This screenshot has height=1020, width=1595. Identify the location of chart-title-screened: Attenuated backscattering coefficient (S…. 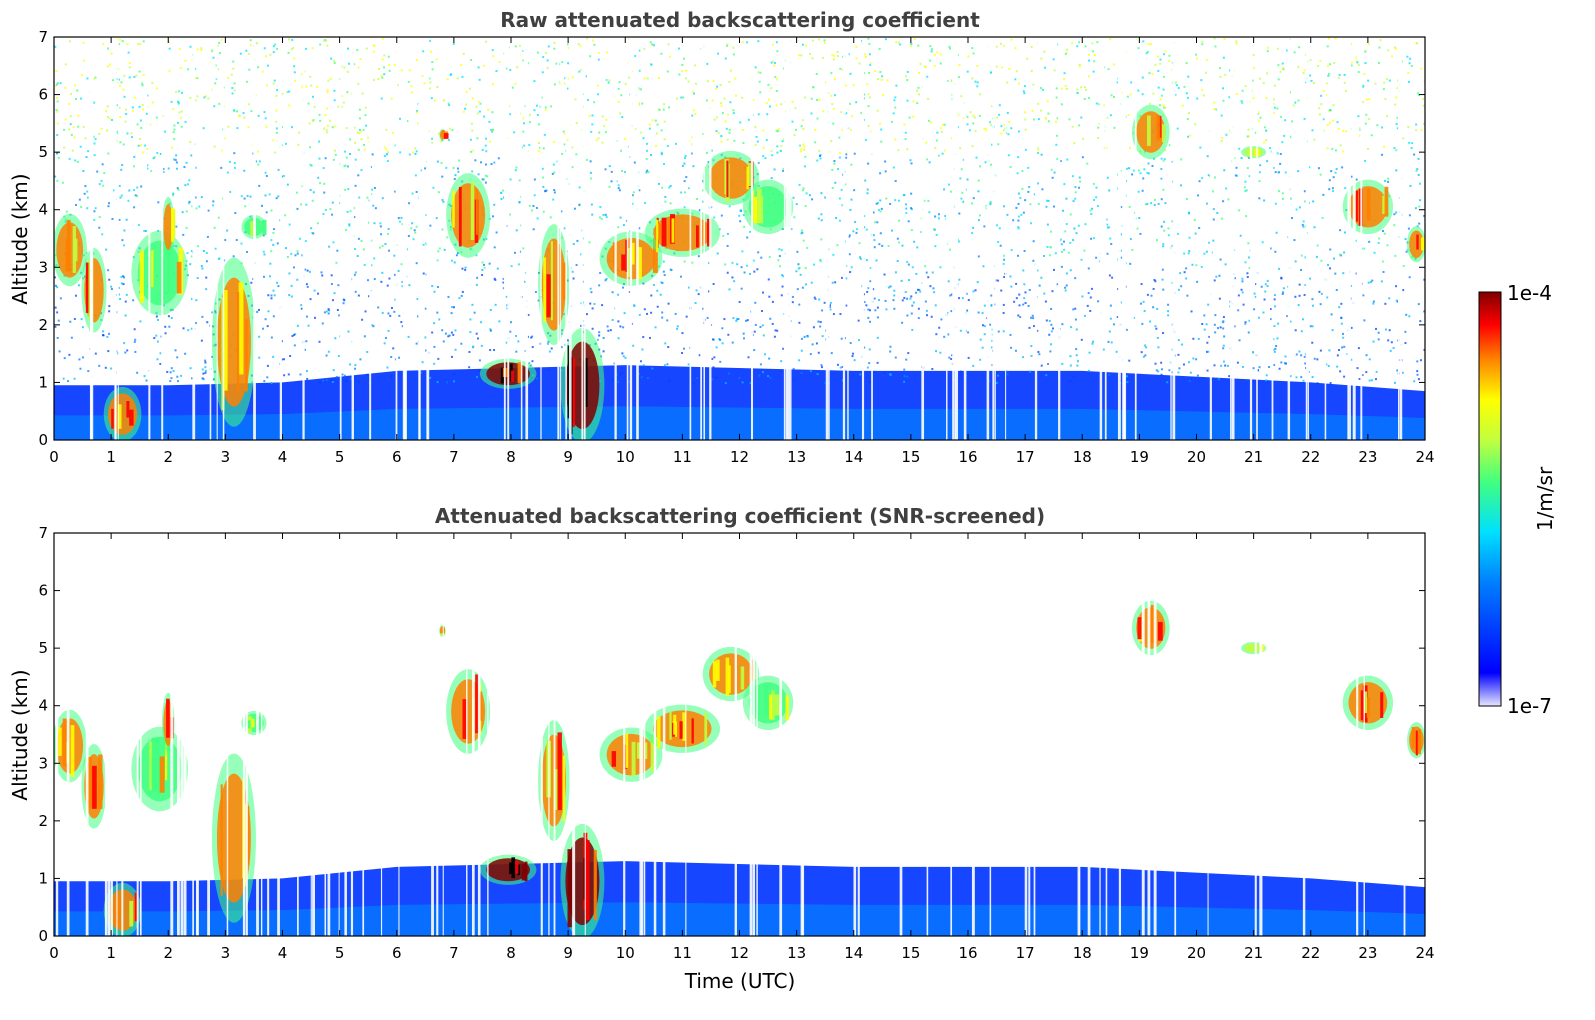
(740, 516).